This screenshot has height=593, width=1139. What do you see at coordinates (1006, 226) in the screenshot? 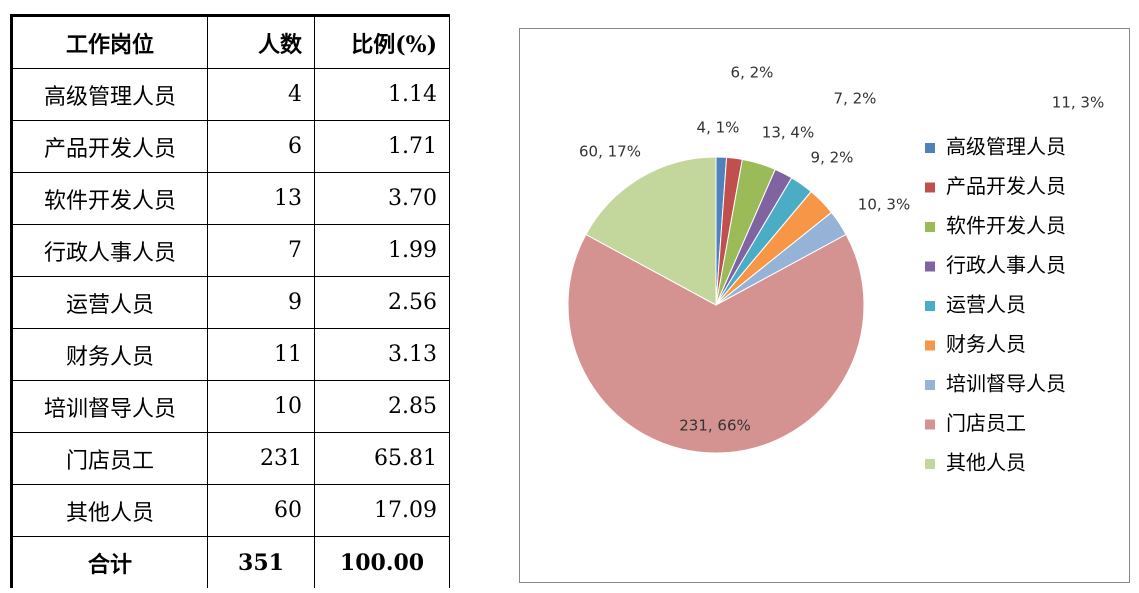
I see `legend-label: 软件开发人员` at bounding box center [1006, 226].